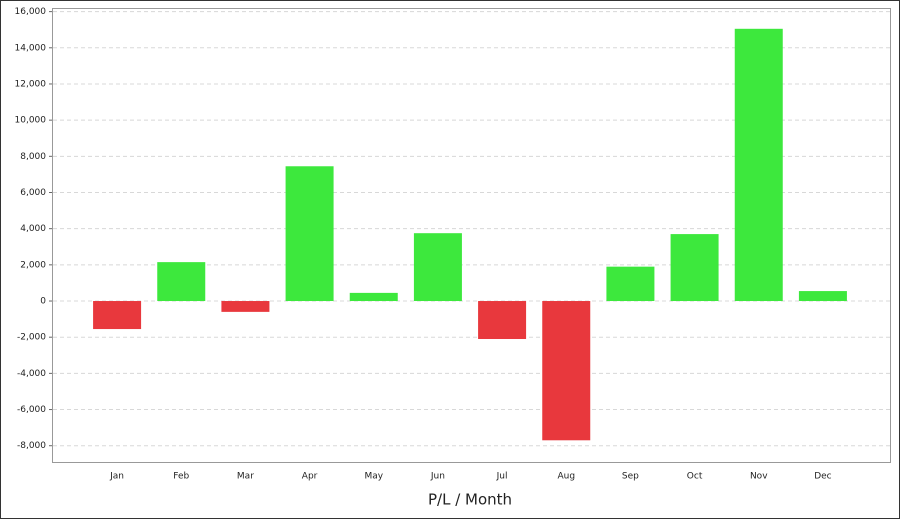 The image size is (900, 519). I want to click on y-tick-label: 16,000, so click(31, 12).